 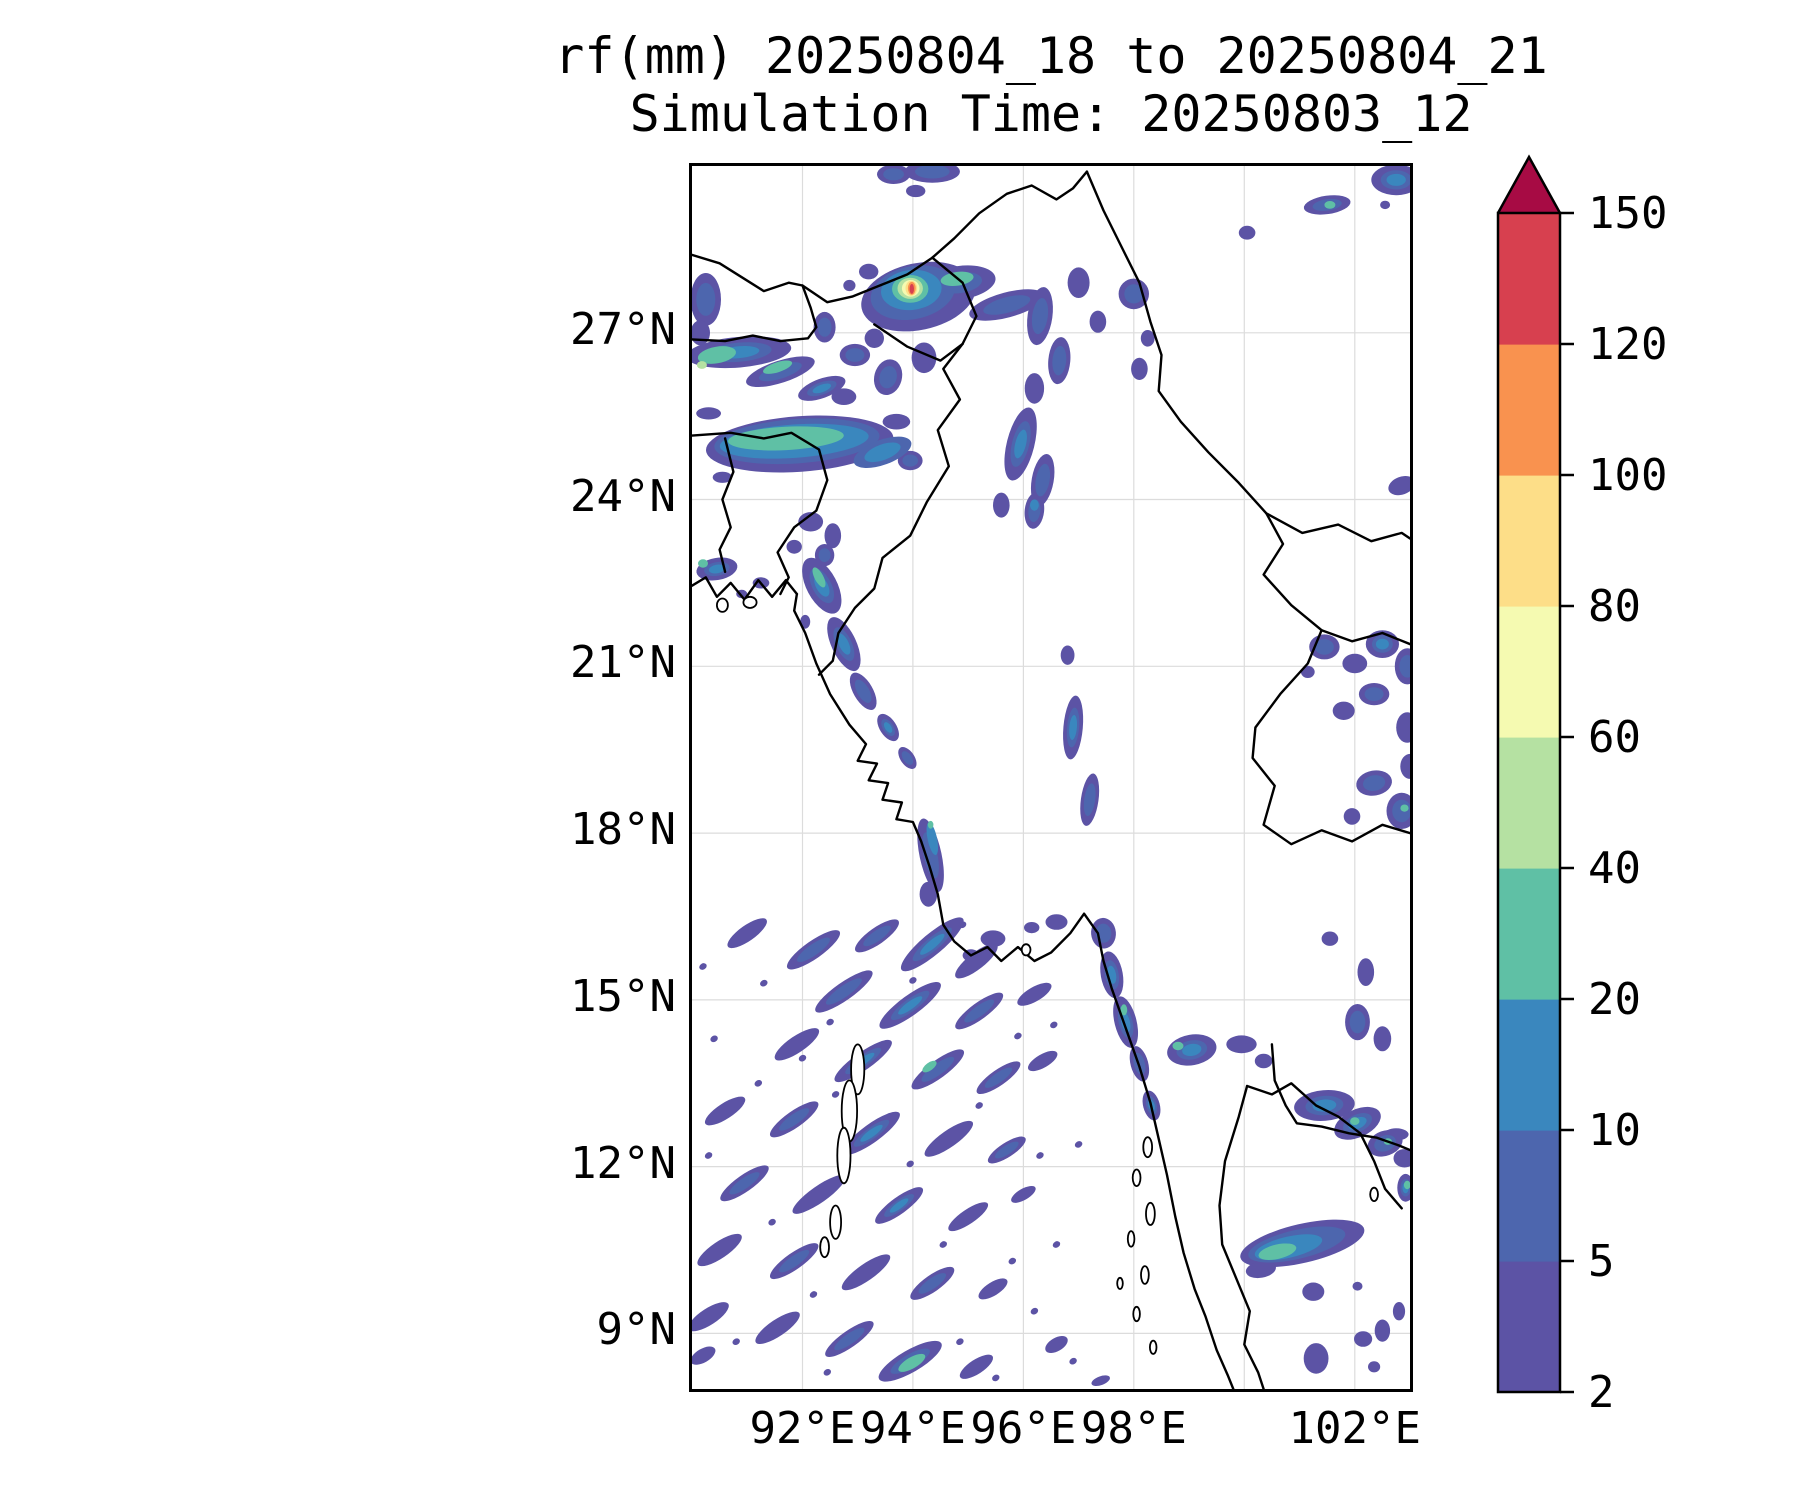 I want to click on colorbar-tick-label: 20, so click(x=1614, y=999).